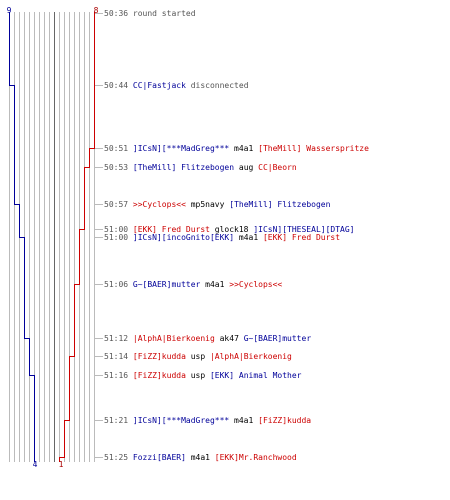  Describe the element at coordinates (231, 229) in the screenshot. I see `event-weapon: glock18` at that location.